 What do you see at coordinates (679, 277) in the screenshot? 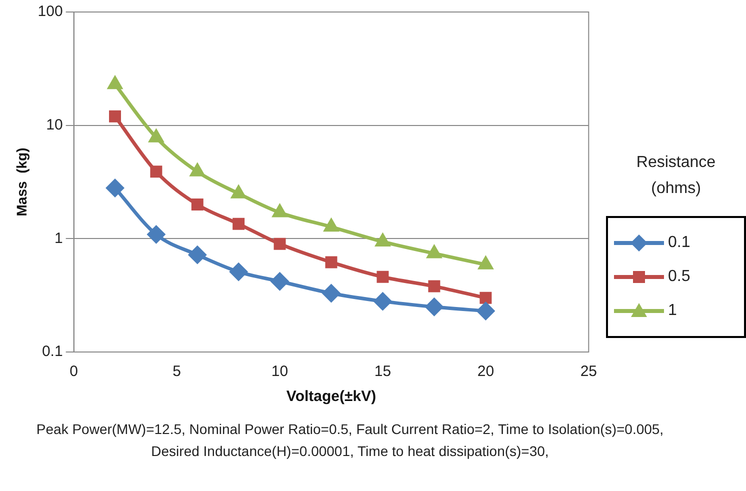
I see `legend-label: 0.5` at bounding box center [679, 277].